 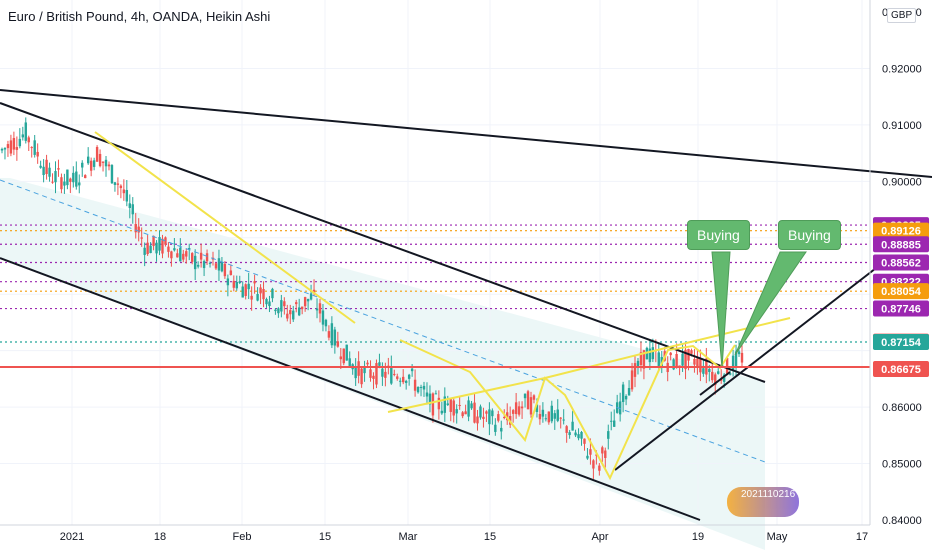 What do you see at coordinates (464, 537) in the screenshot?
I see `time-axis: 2021 18 Feb 15 Mar 15 Apr 19 May 17` at bounding box center [464, 537].